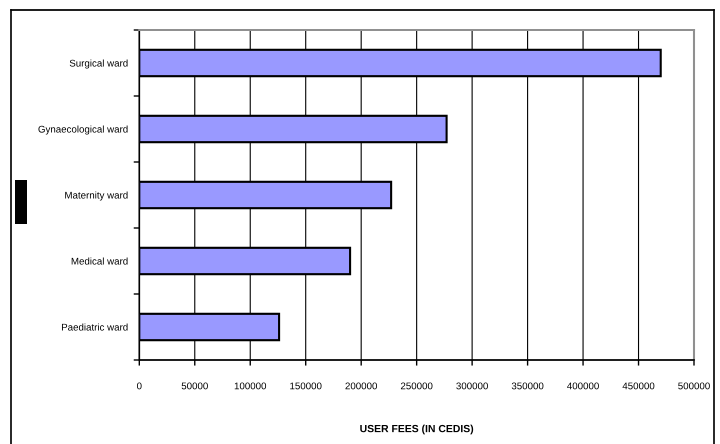 The width and height of the screenshot is (720, 444). Describe the element at coordinates (361, 386) in the screenshot. I see `x-tick-label: 200000` at that location.